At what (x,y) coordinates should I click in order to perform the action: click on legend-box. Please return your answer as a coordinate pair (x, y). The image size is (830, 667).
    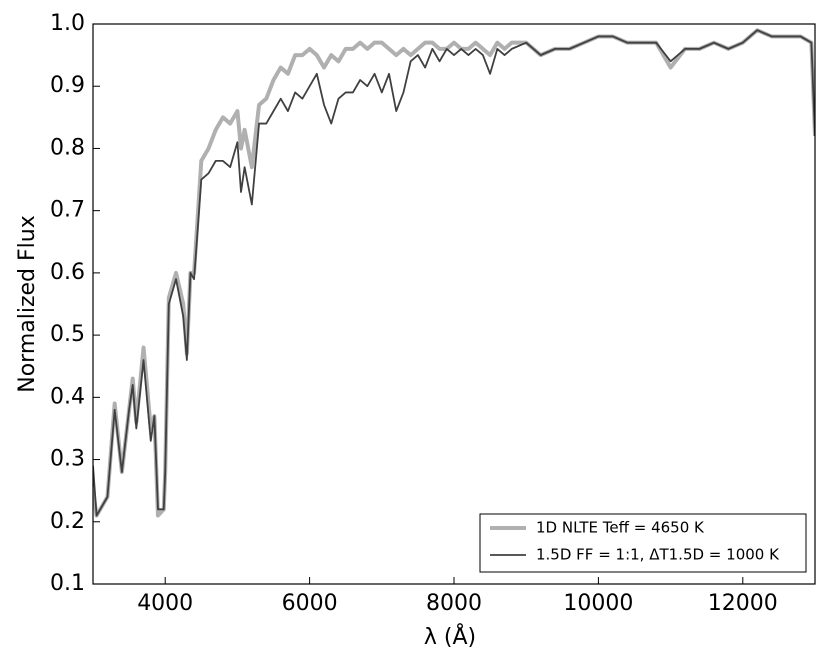
    Looking at the image, I should click on (643, 543).